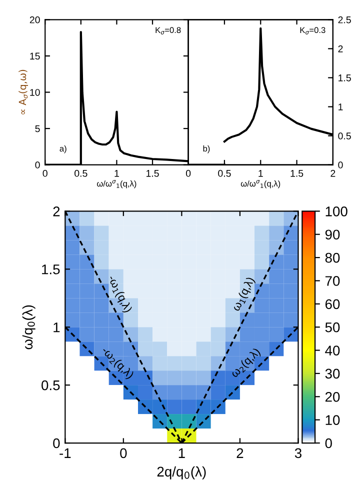  Describe the element at coordinates (65, 453) in the screenshot. I see `x-tick-label: -1` at that location.